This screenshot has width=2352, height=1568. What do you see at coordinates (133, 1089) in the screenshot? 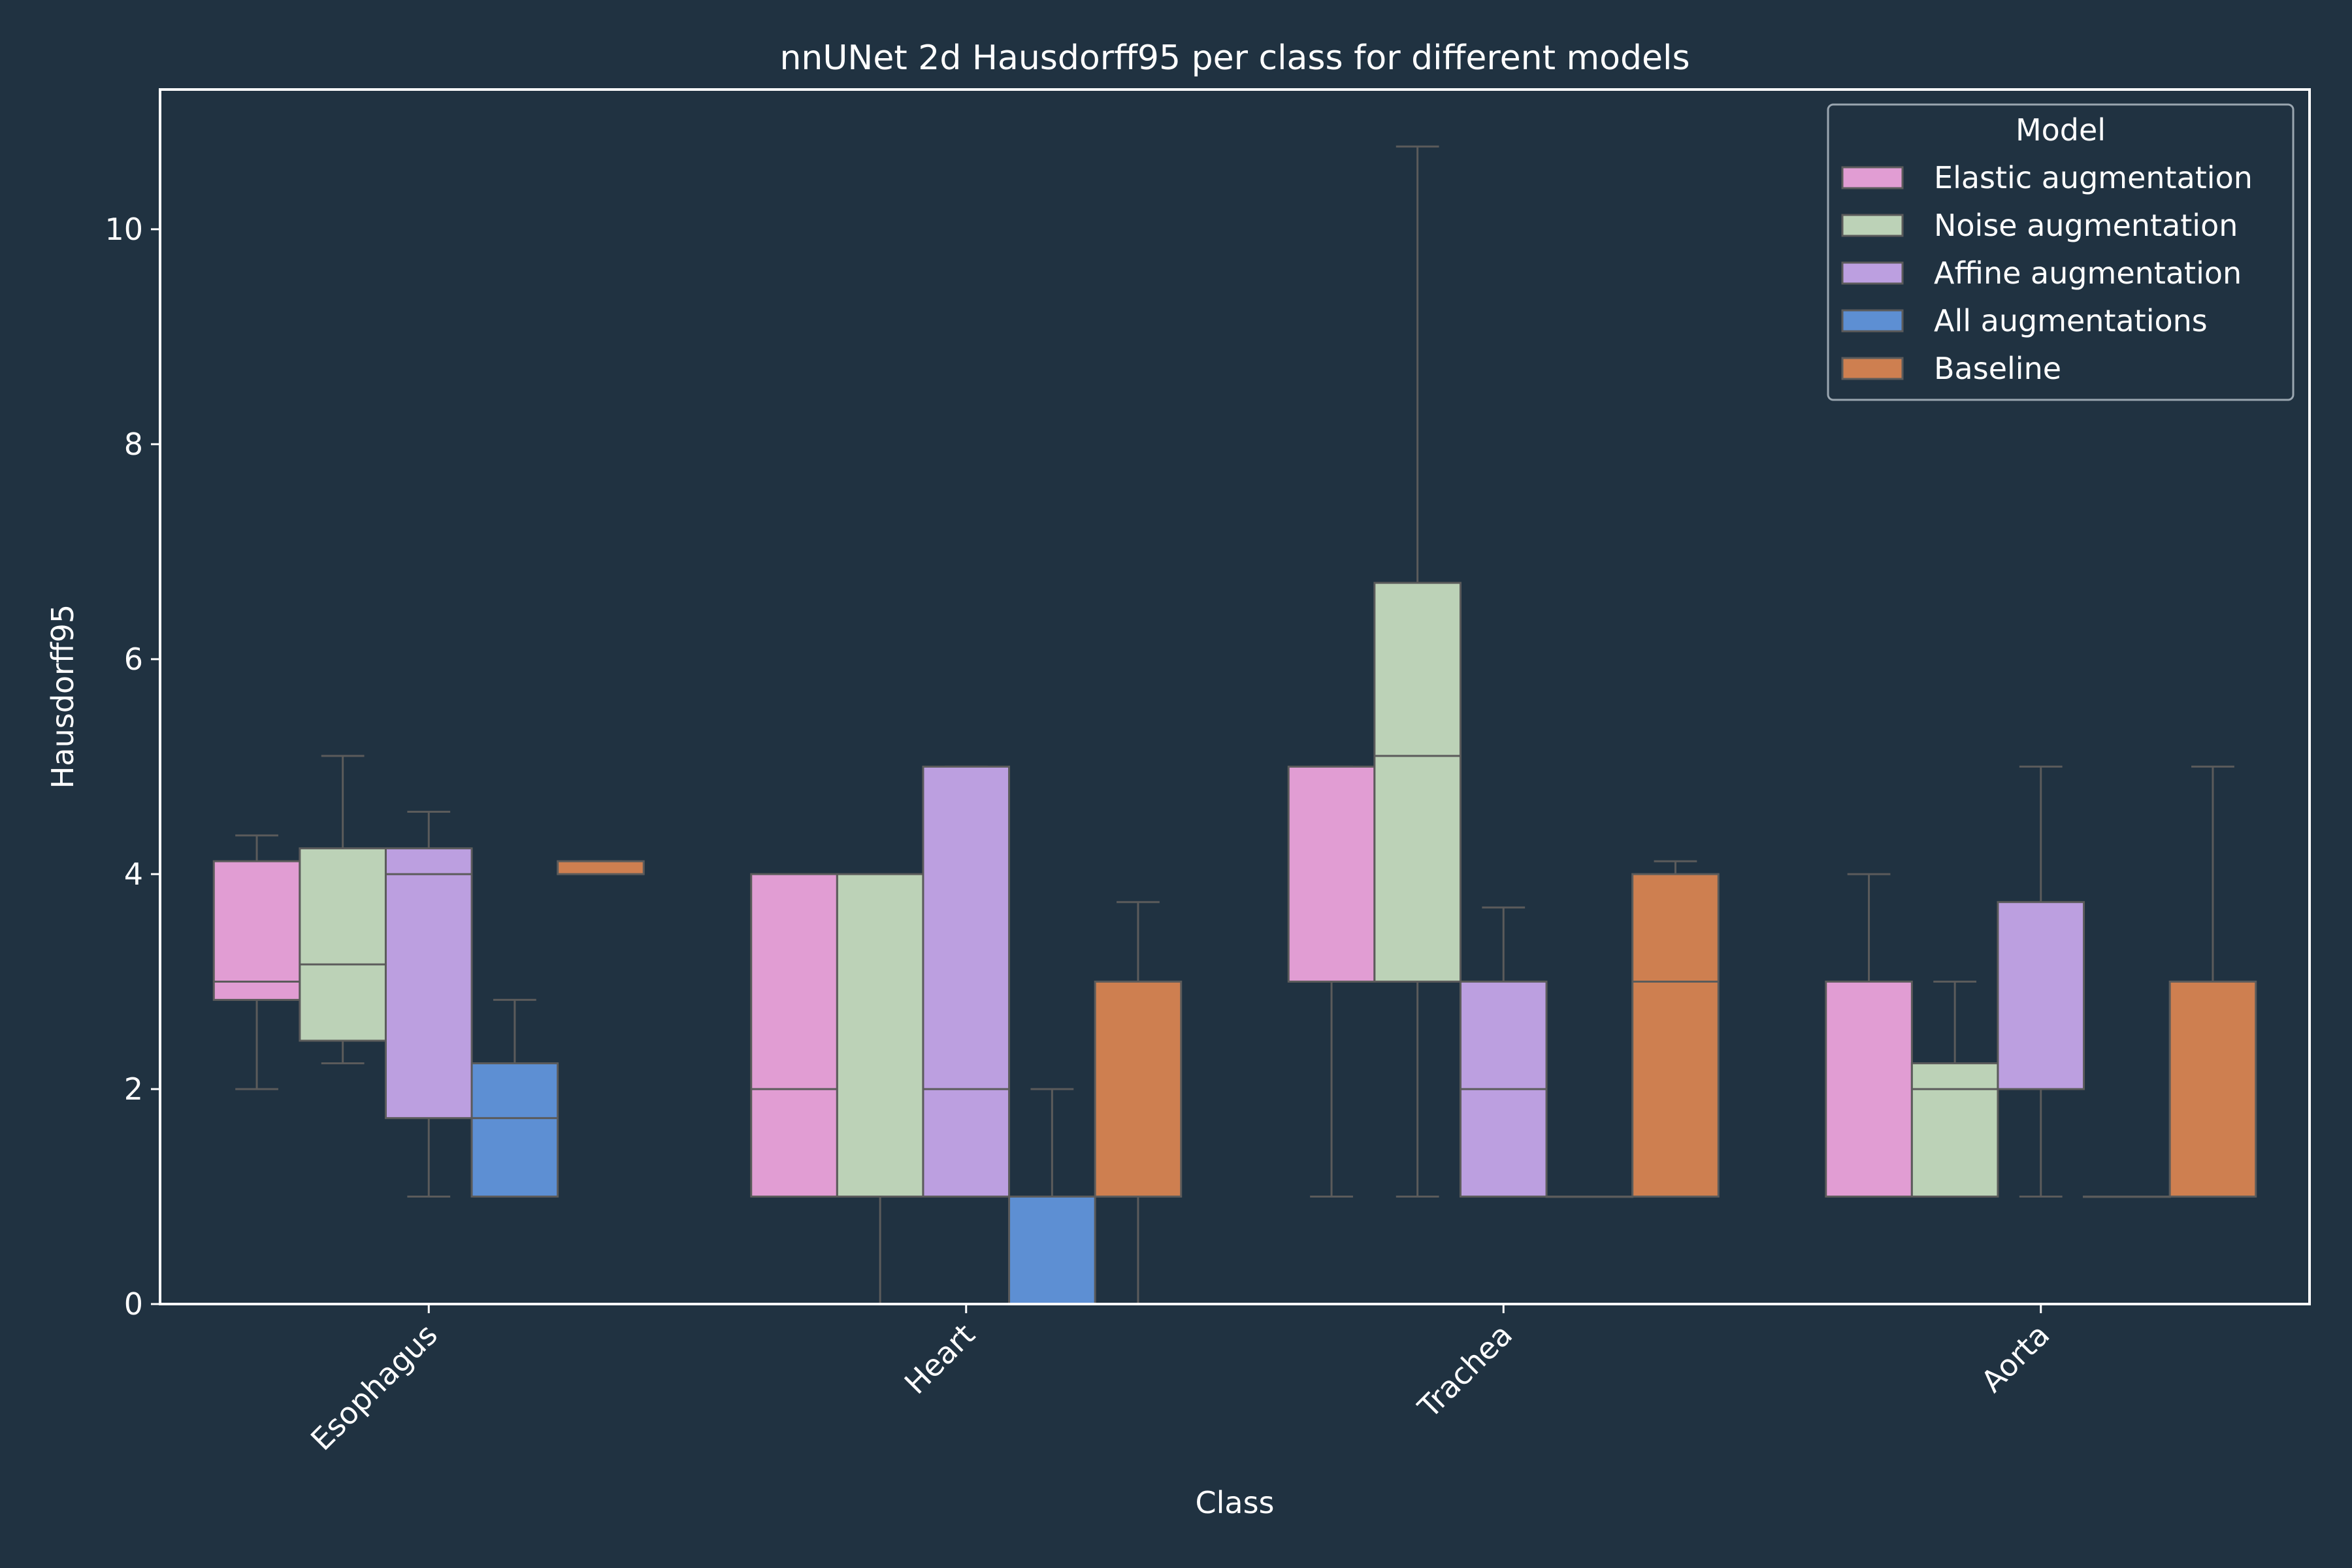
I see `y-tick-label: 2` at bounding box center [133, 1089].